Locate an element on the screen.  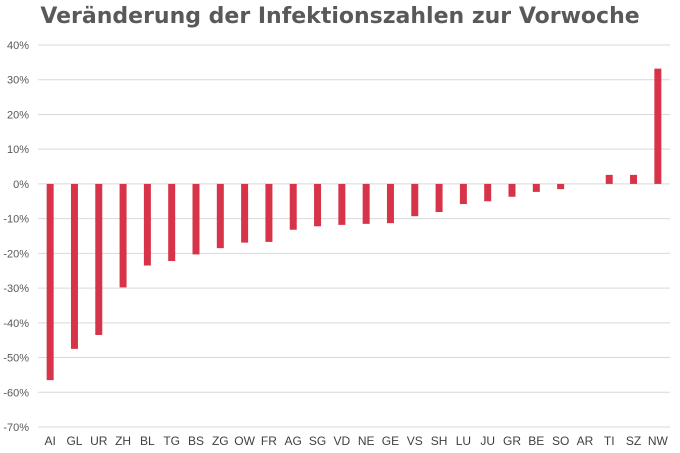
x-tick-label-sz: SZ is located at coordinates (633, 441).